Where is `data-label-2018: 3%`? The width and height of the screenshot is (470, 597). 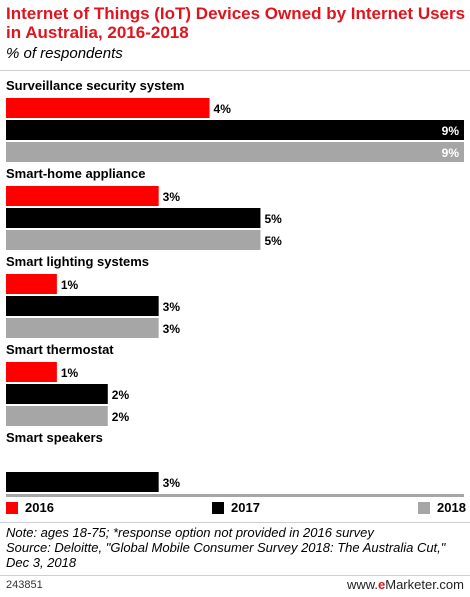 data-label-2018: 3% is located at coordinates (172, 329).